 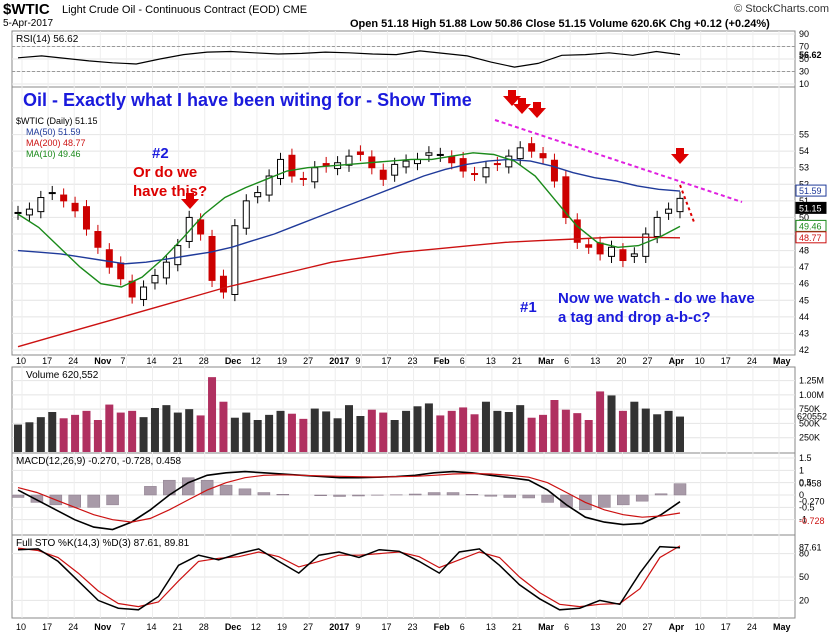 What do you see at coordinates (677, 627) in the screenshot?
I see `x-tick-label: Apr` at bounding box center [677, 627].